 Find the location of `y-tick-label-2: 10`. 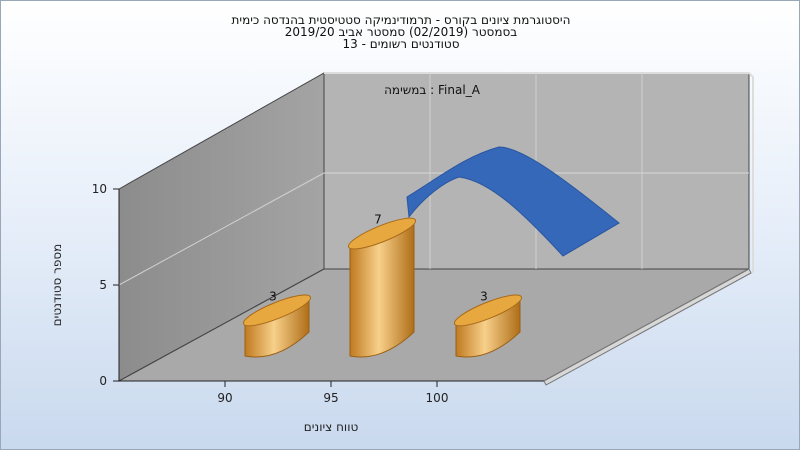

y-tick-label-2: 10 is located at coordinates (99, 189).